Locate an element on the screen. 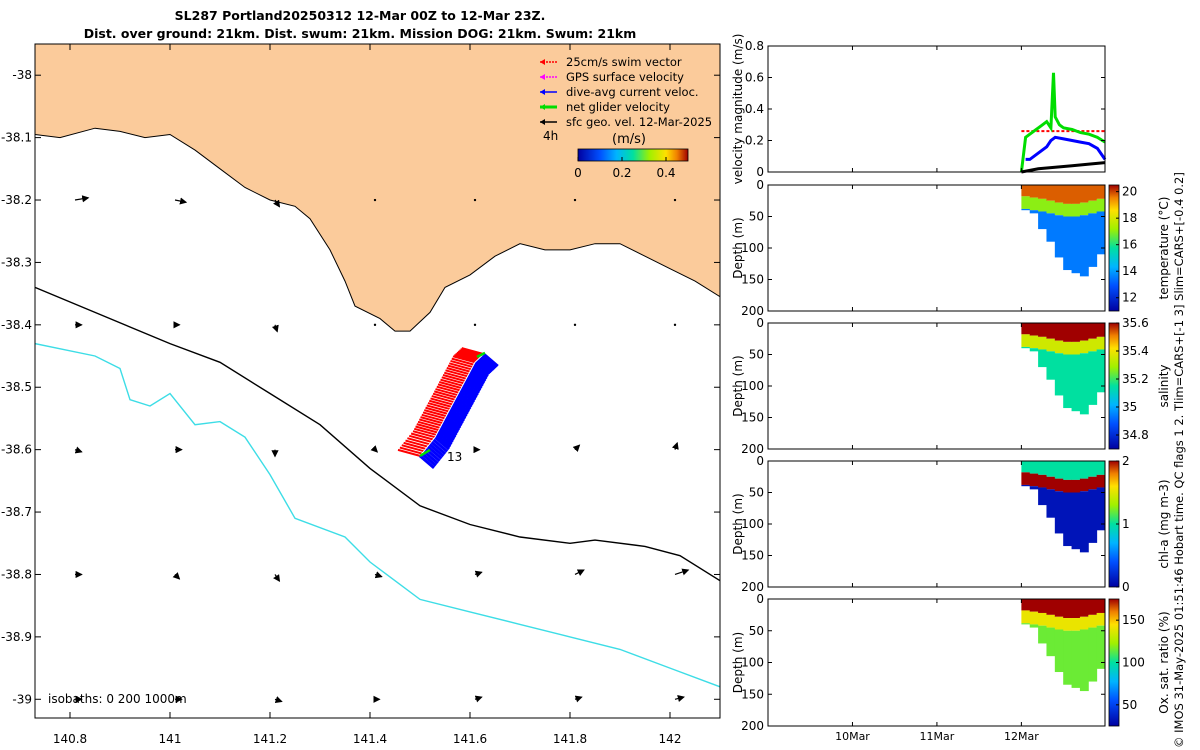 The height and width of the screenshot is (750, 1200). map-xtick-label: 141.8 is located at coordinates (570, 739).